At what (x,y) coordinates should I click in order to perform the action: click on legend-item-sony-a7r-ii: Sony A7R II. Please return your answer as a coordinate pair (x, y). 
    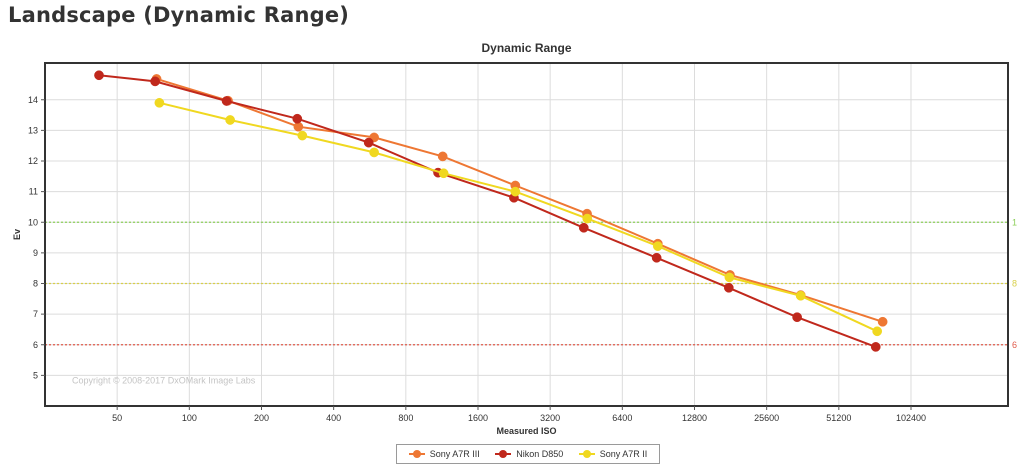
    Looking at the image, I should click on (613, 454).